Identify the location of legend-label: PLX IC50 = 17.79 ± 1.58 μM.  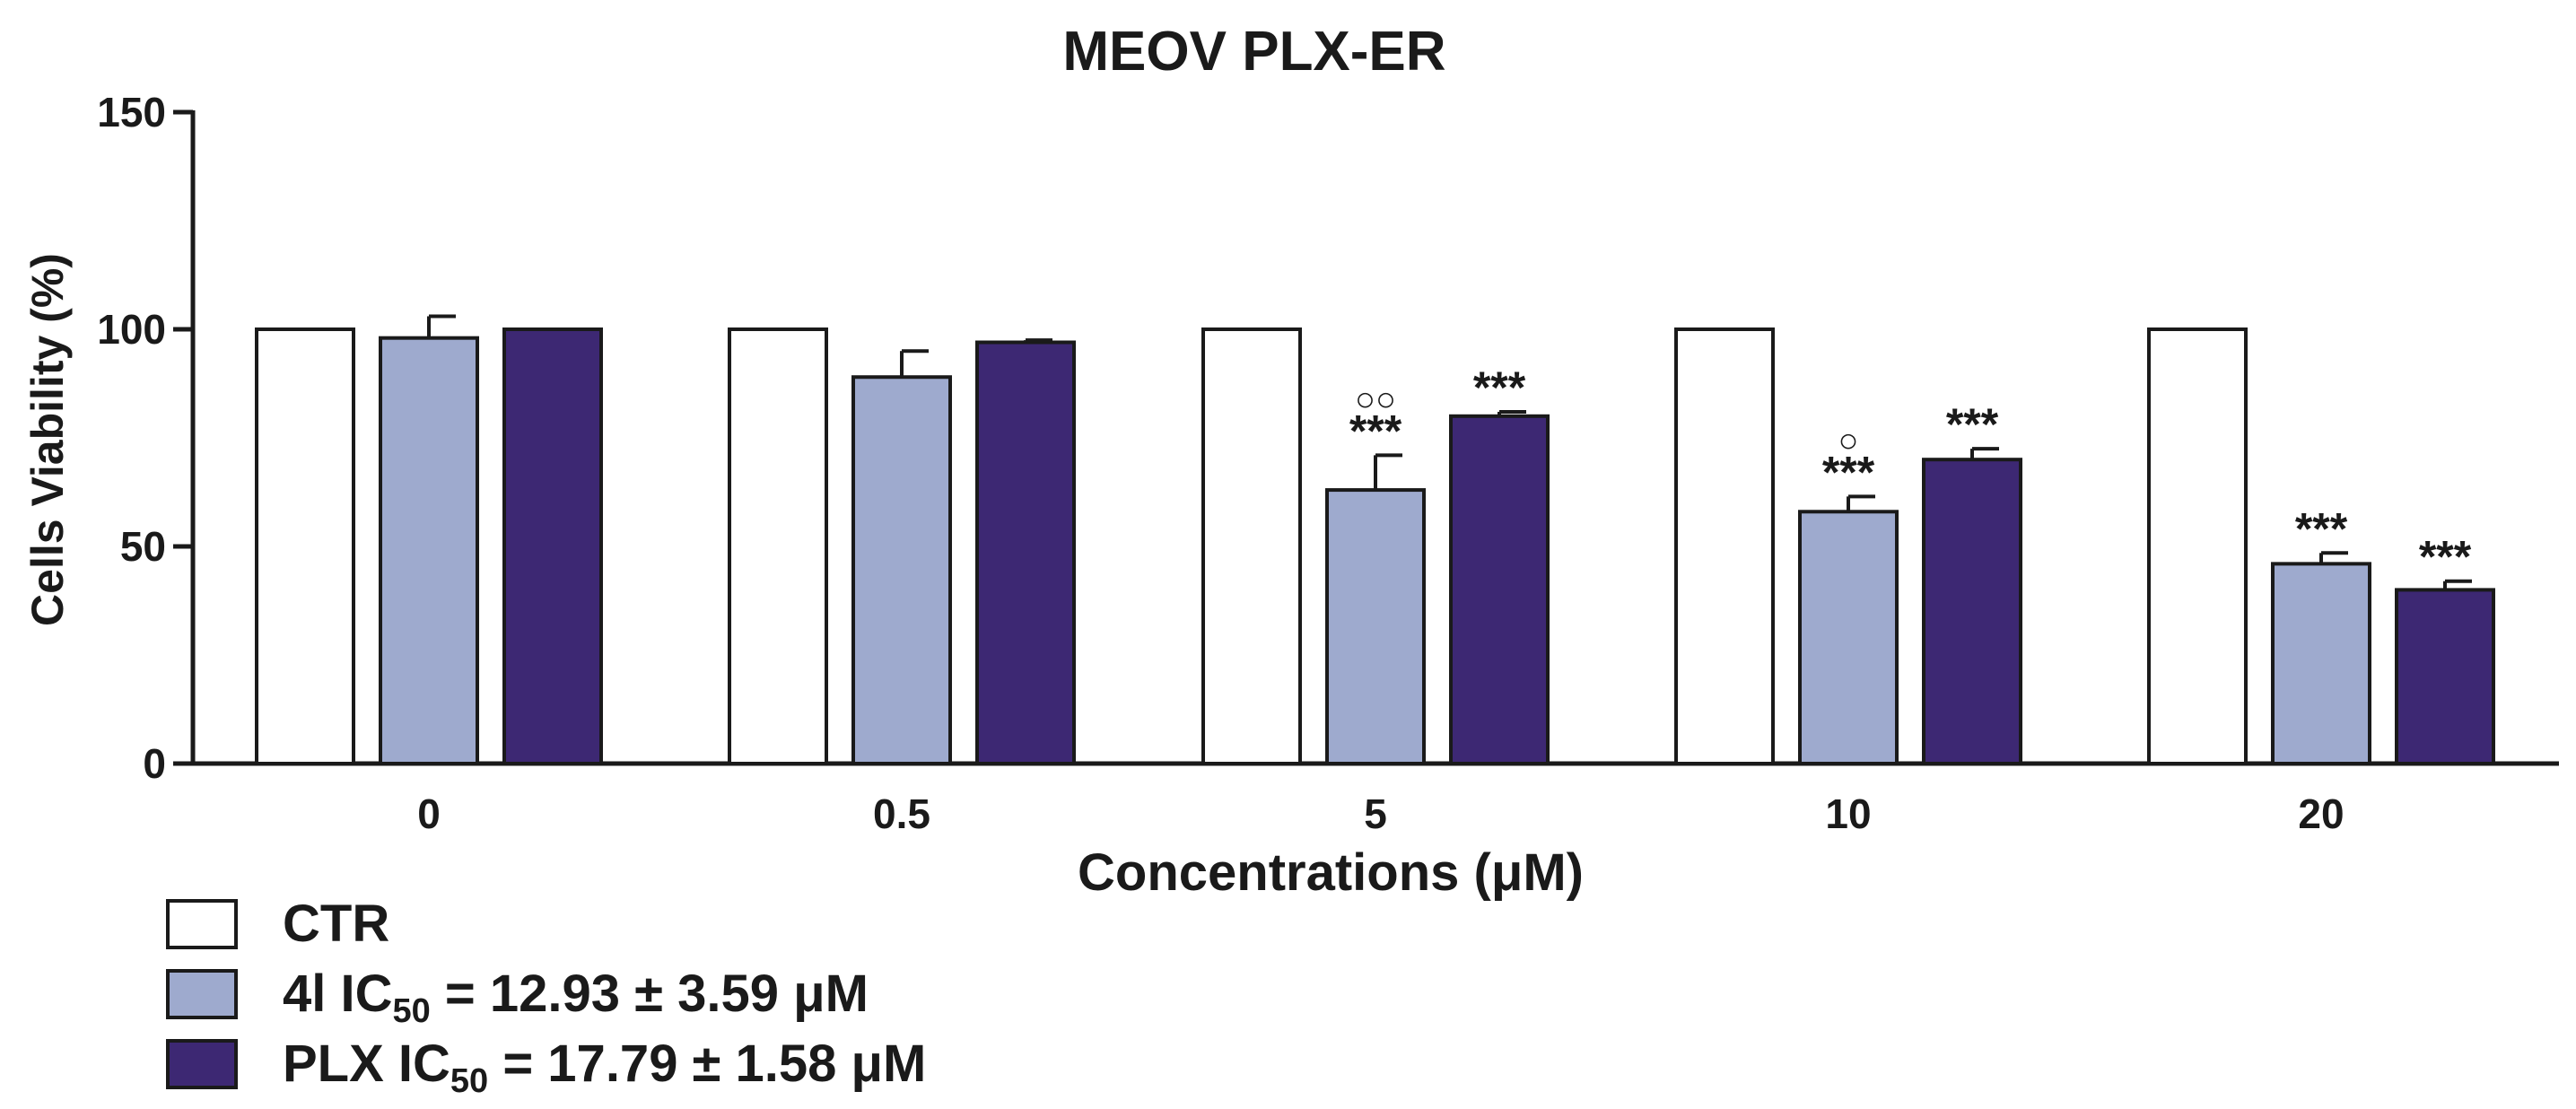
(605, 1067).